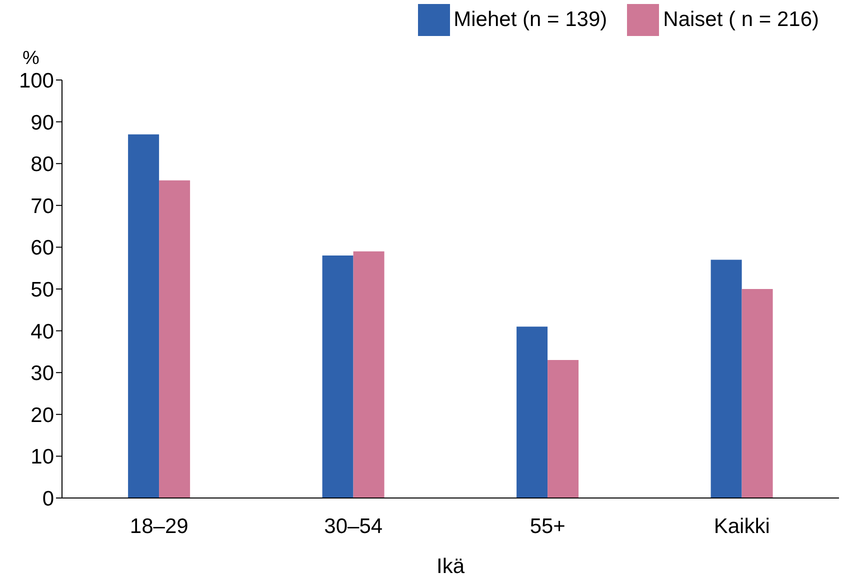 The width and height of the screenshot is (849, 578). I want to click on y-tick-label: 90, so click(42, 122).